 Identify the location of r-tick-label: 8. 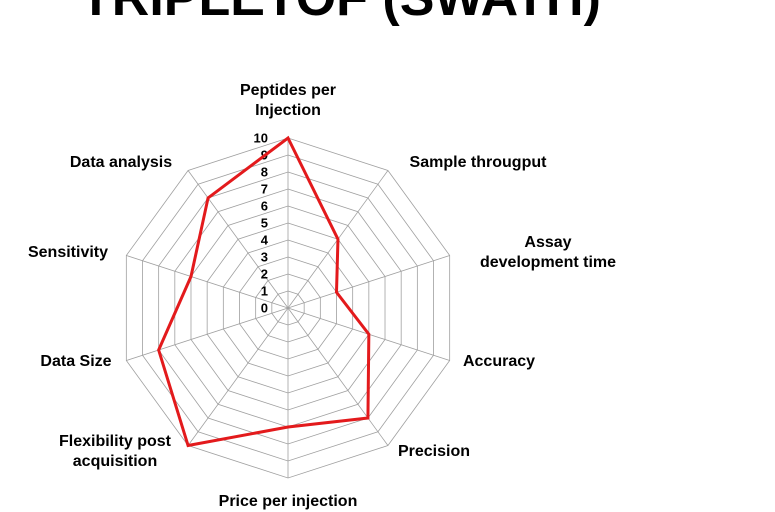
(264, 171).